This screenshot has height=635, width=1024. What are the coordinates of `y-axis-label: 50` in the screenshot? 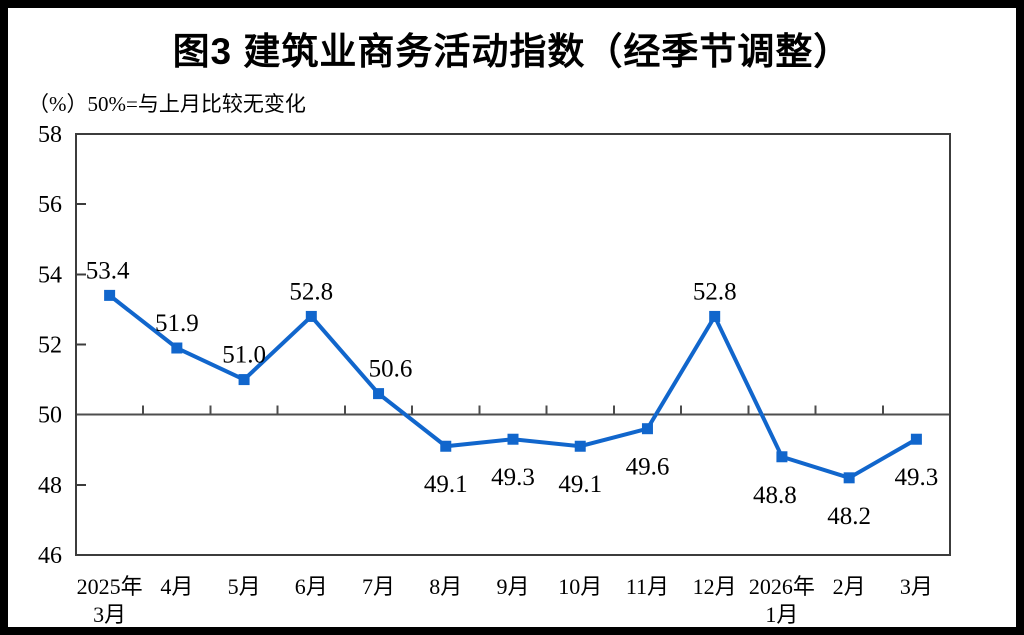 It's located at (50, 416).